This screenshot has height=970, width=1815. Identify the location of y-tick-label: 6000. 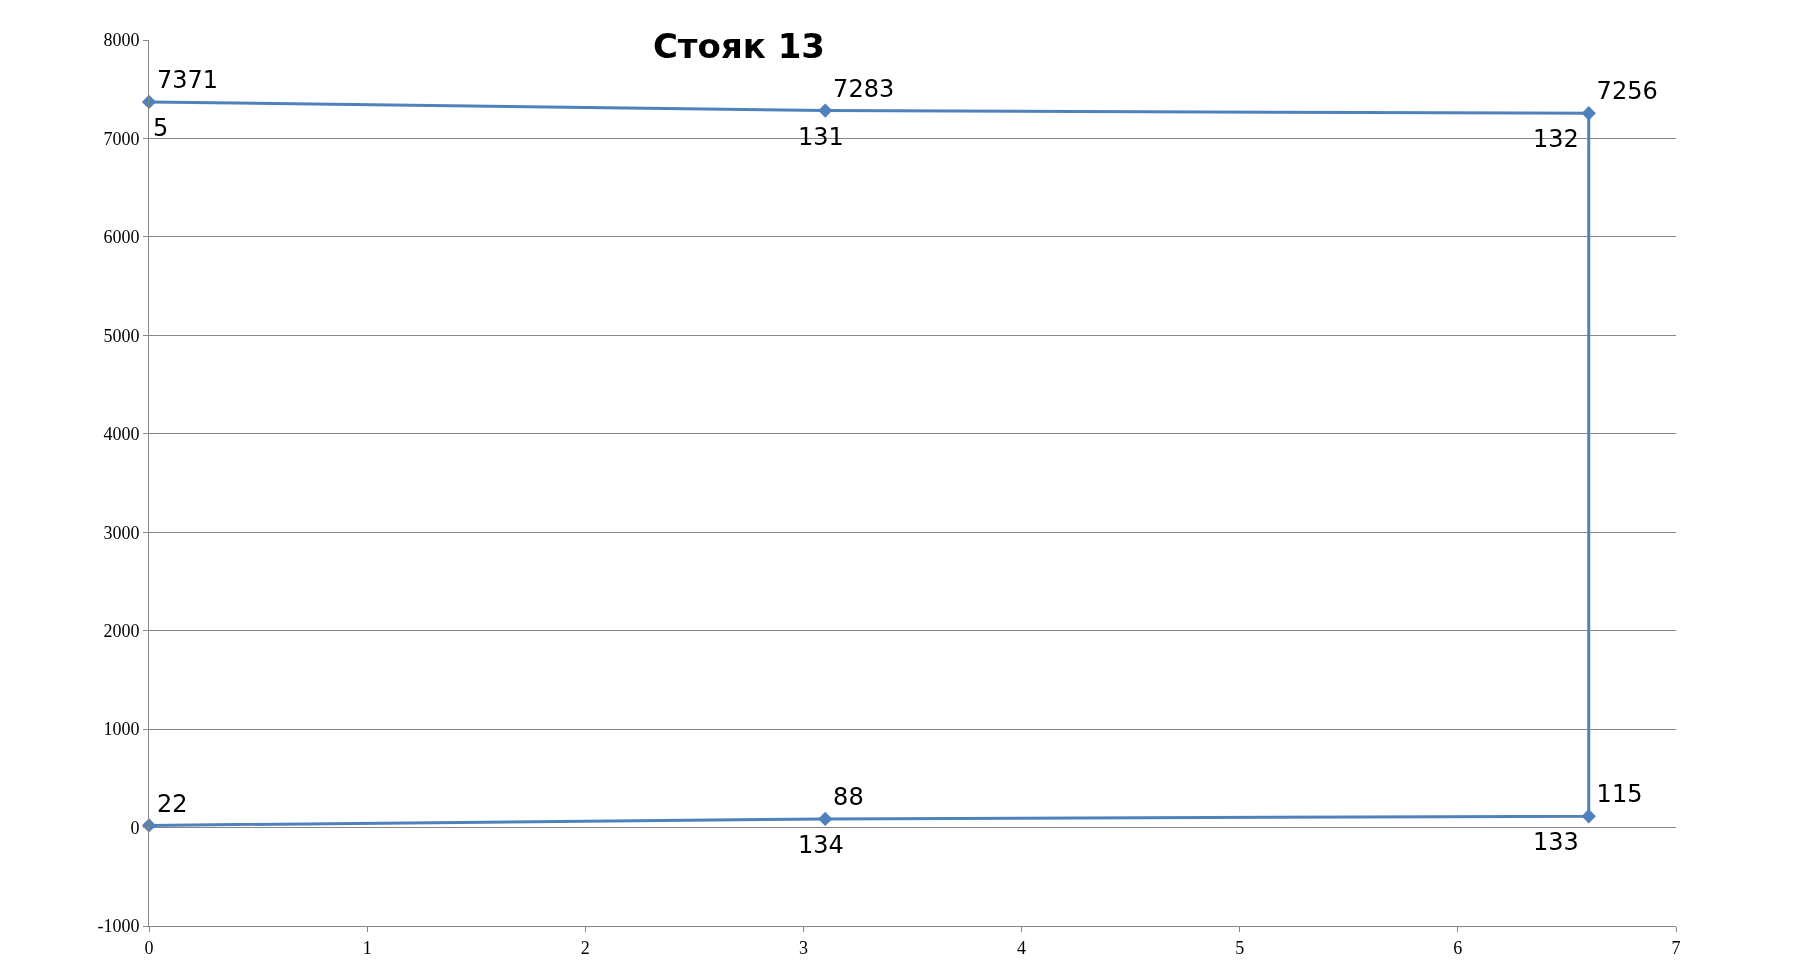
(121, 237).